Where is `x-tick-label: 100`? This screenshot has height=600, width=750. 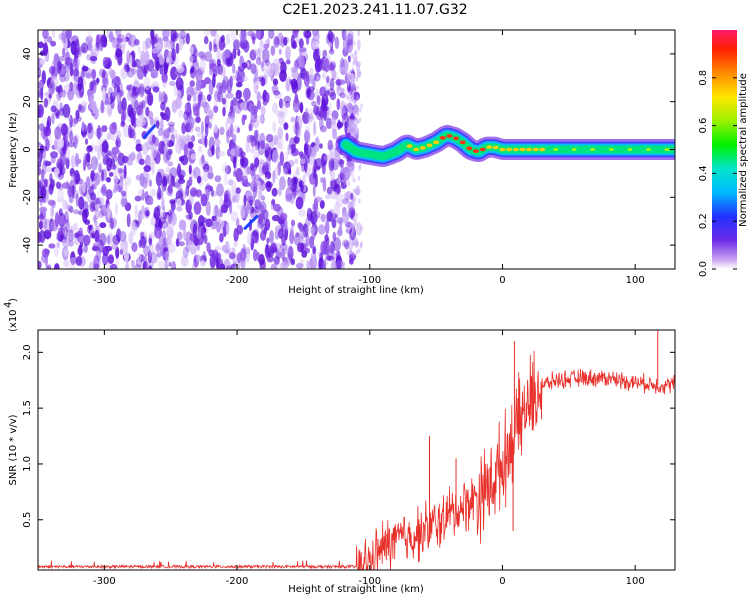
x-tick-label: 100 is located at coordinates (635, 280).